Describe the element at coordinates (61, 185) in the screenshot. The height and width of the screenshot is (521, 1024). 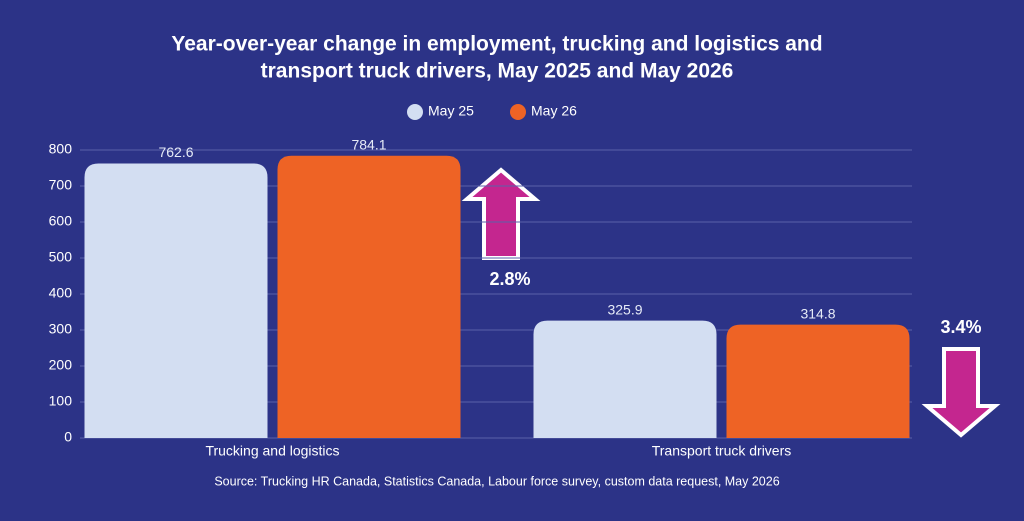
I see `y-tick-label: 700` at that location.